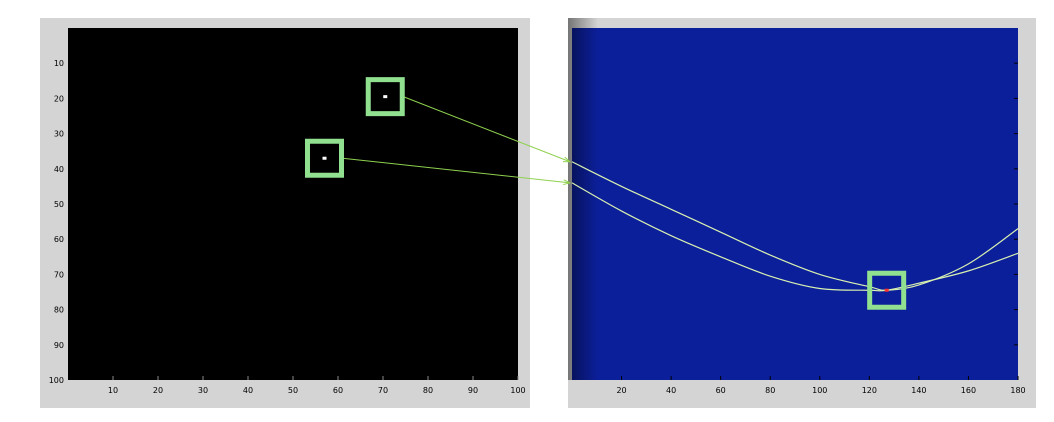 This screenshot has width=1054, height=422. Describe the element at coordinates (158, 390) in the screenshot. I see `left-x-tick-label: 20` at that location.